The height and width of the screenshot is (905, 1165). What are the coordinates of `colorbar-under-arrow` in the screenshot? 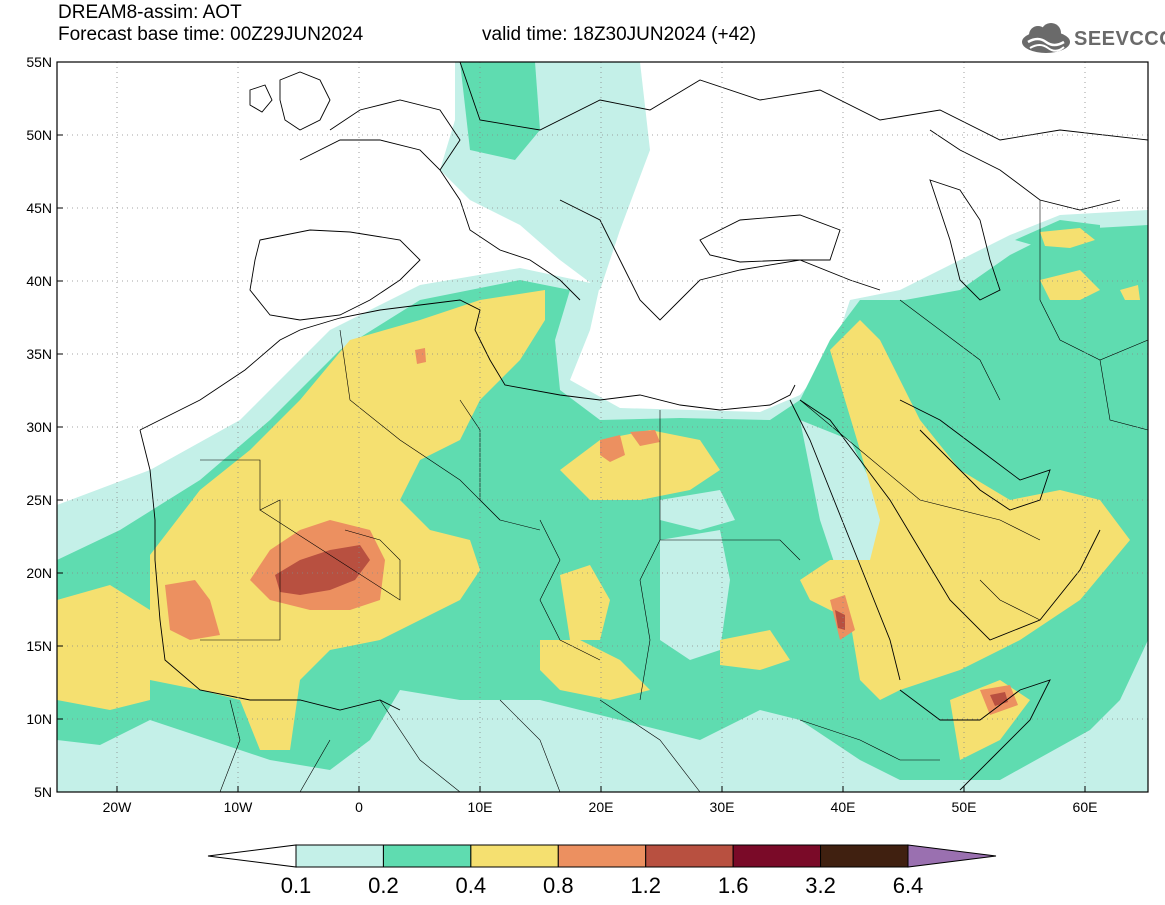 It's located at (252, 856).